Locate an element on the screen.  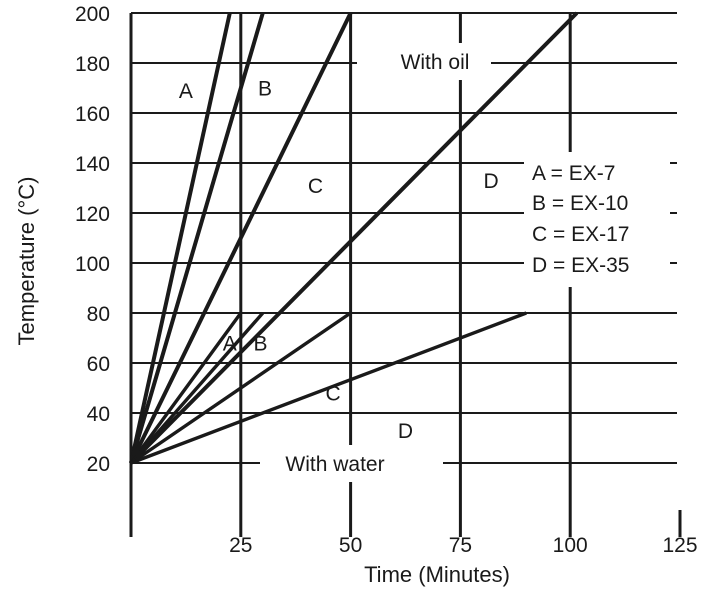
legend-entry-a: A = EX-7 is located at coordinates (573, 173).